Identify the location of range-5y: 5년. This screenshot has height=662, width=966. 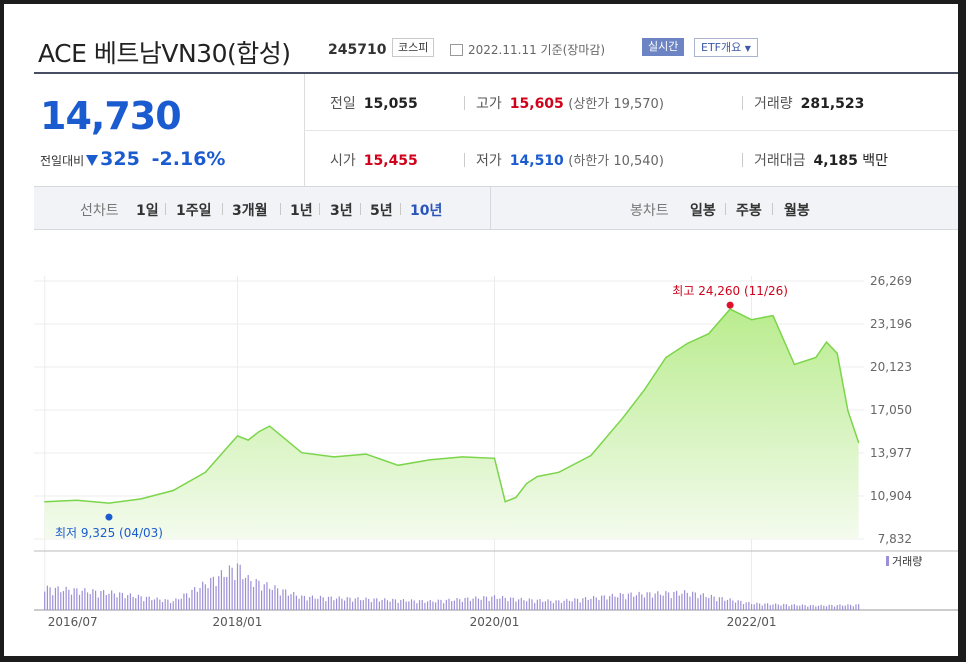
(381, 211).